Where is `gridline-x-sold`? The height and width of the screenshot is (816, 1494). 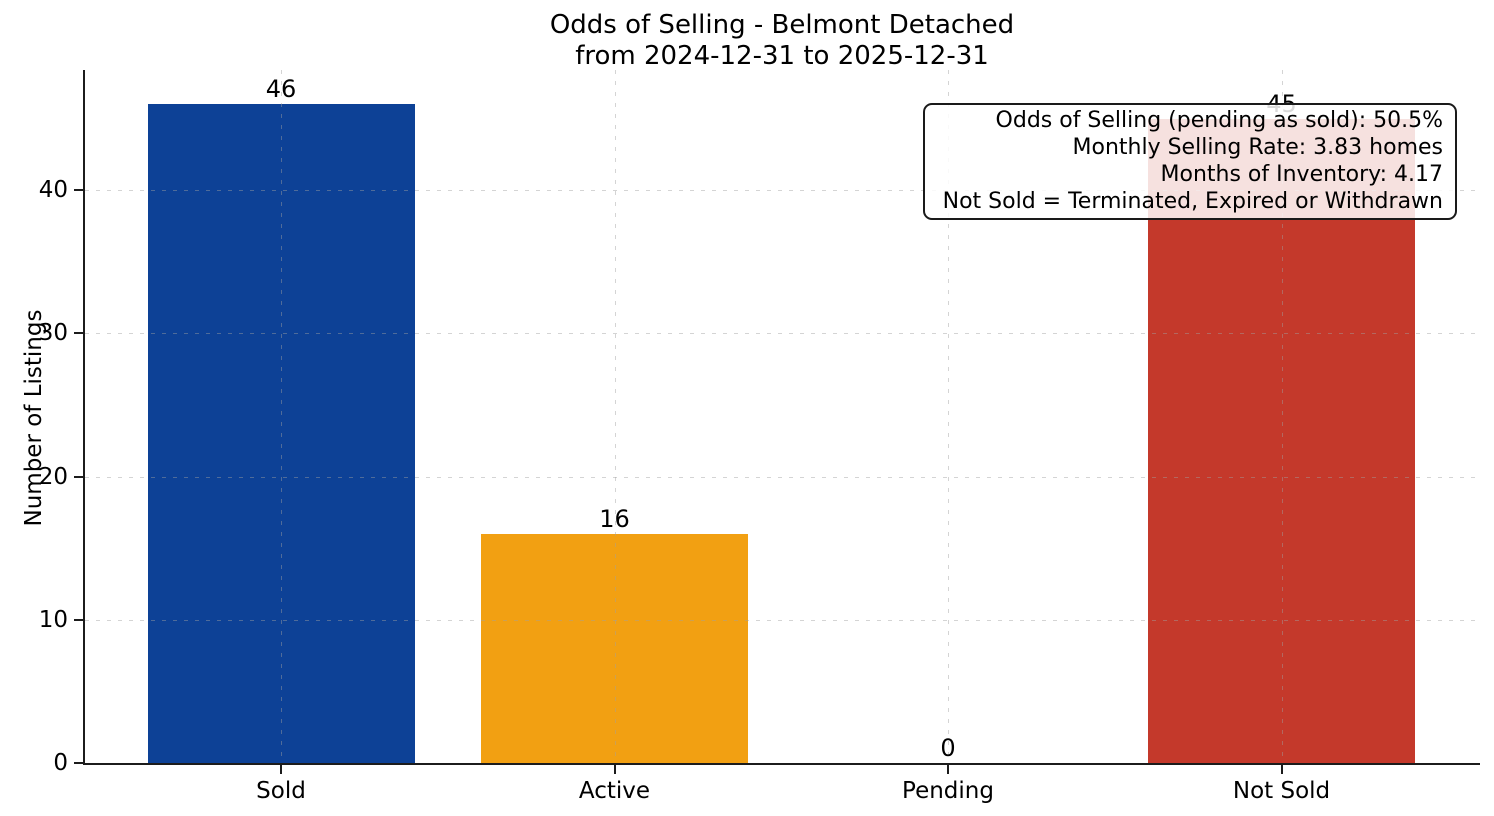
gridline-x-sold is located at coordinates (281, 416).